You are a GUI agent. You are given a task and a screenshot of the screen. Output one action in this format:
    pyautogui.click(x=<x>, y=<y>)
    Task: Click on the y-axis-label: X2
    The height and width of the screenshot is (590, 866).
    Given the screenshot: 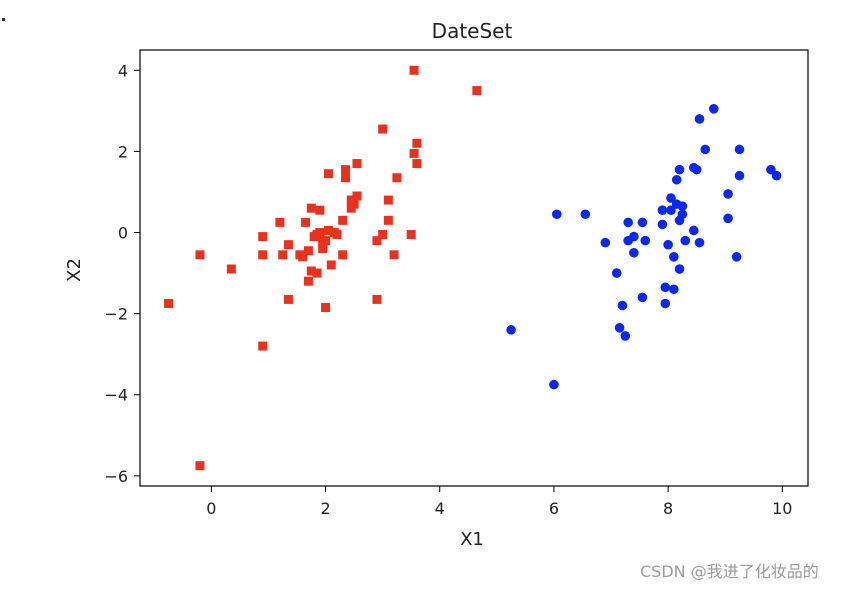 What is the action you would take?
    pyautogui.click(x=74, y=270)
    